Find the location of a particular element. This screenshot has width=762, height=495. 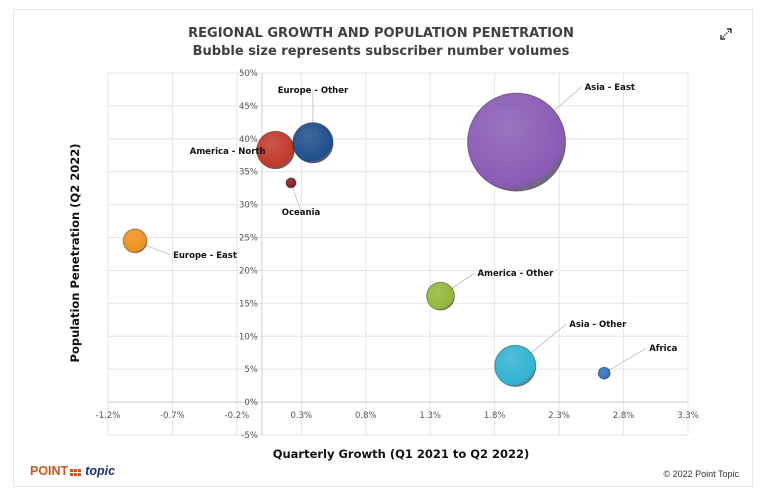

bubble-label: Oceania is located at coordinates (301, 213).